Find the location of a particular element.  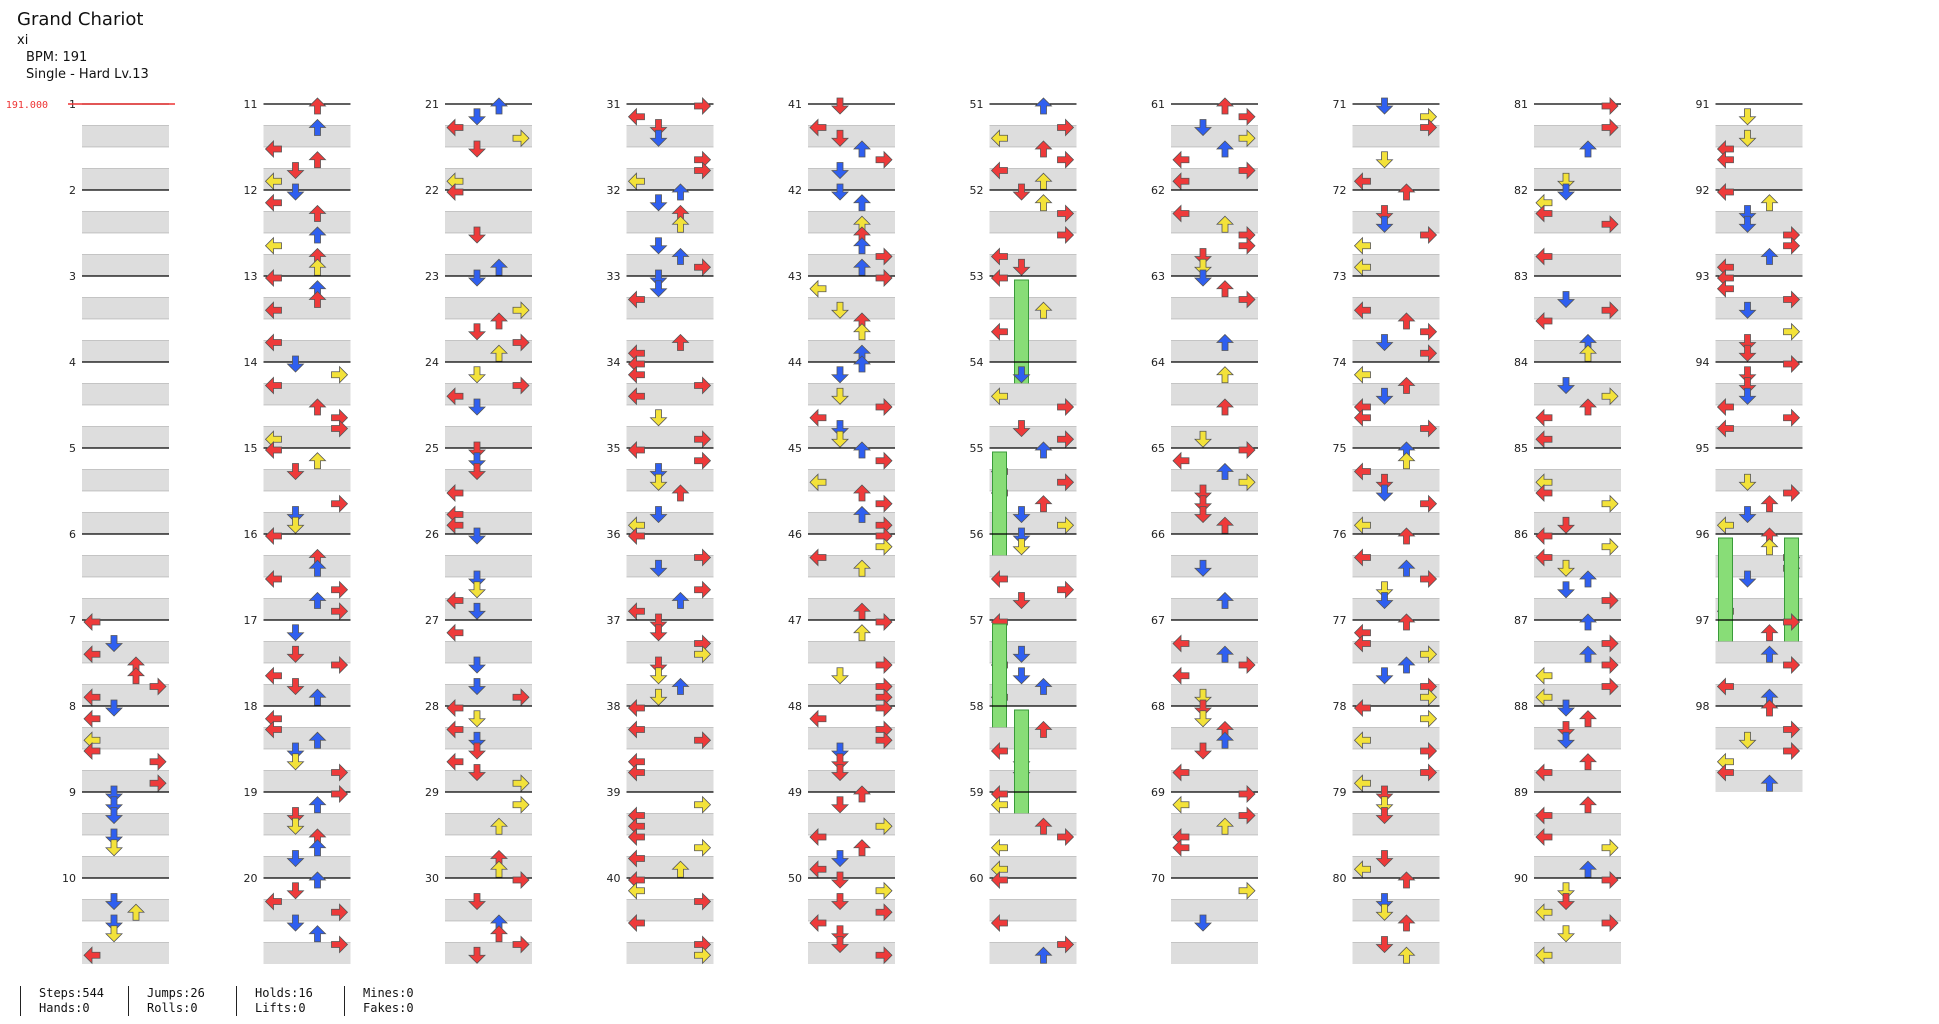

measure-86: 86 is located at coordinates (1567, 573).